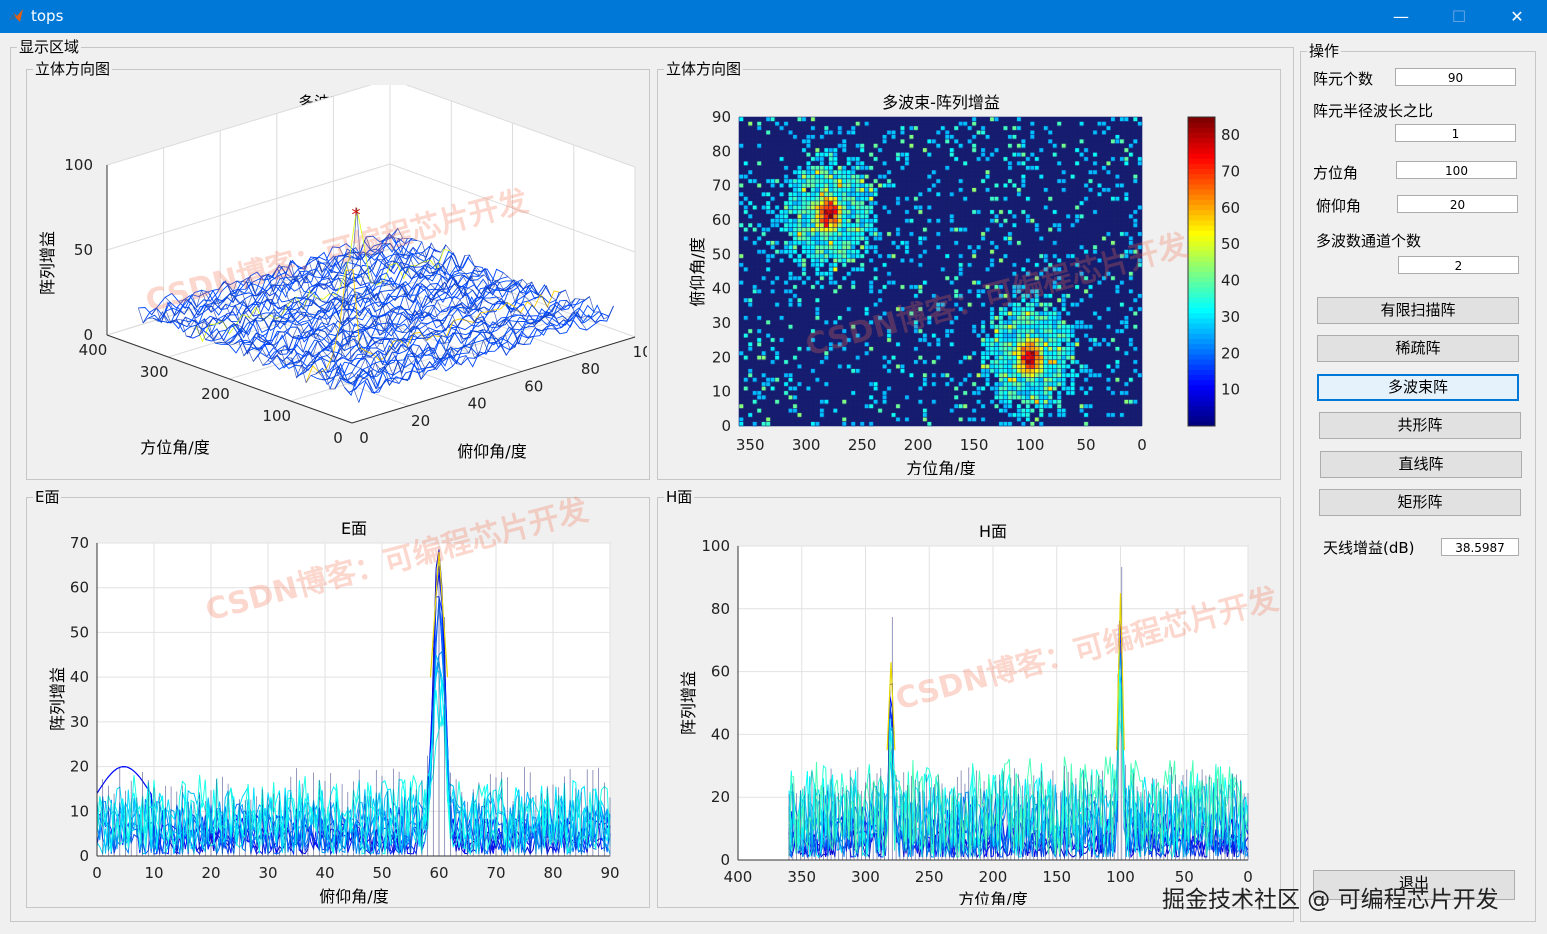 This screenshot has width=1547, height=934. I want to click on channels-input: 2, so click(1458, 265).